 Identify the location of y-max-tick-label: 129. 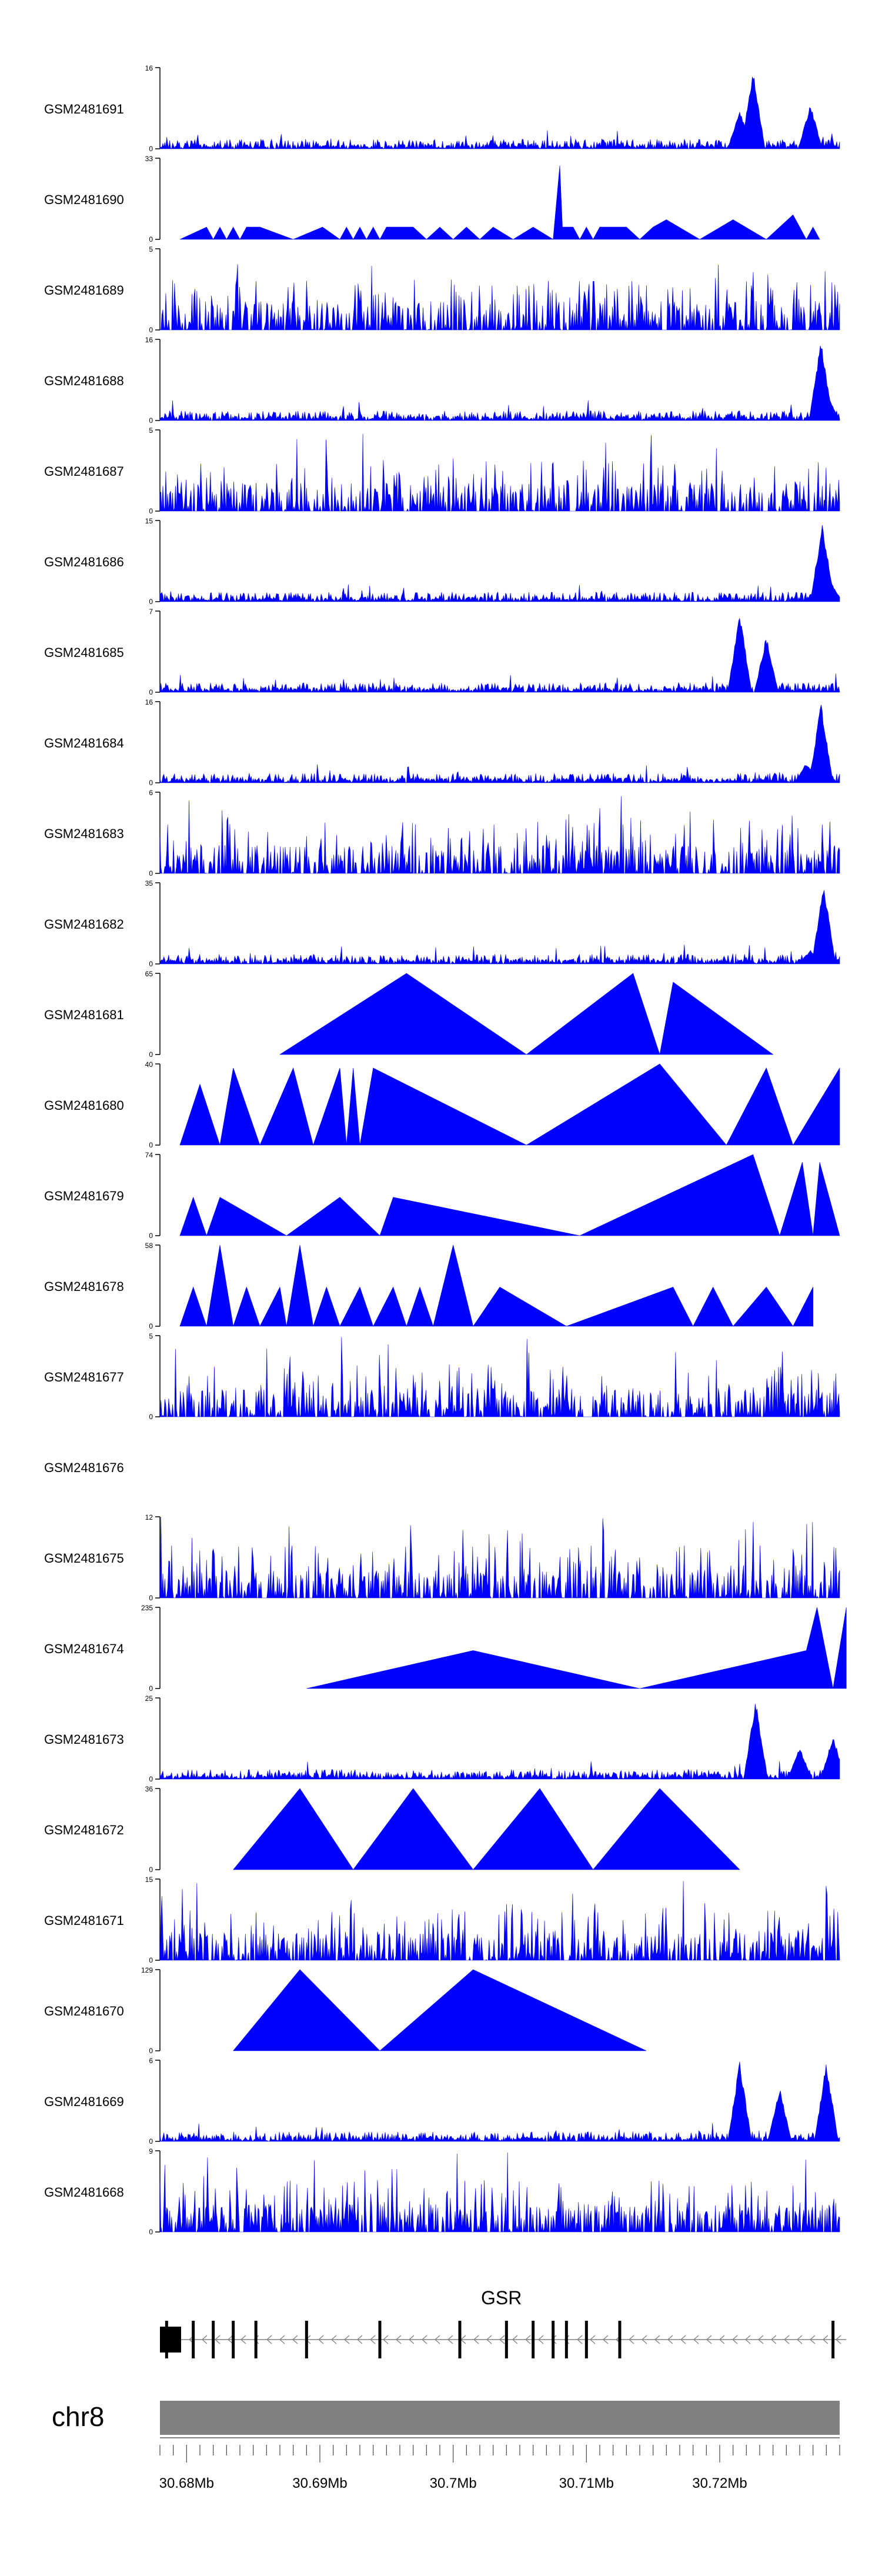
(147, 1970).